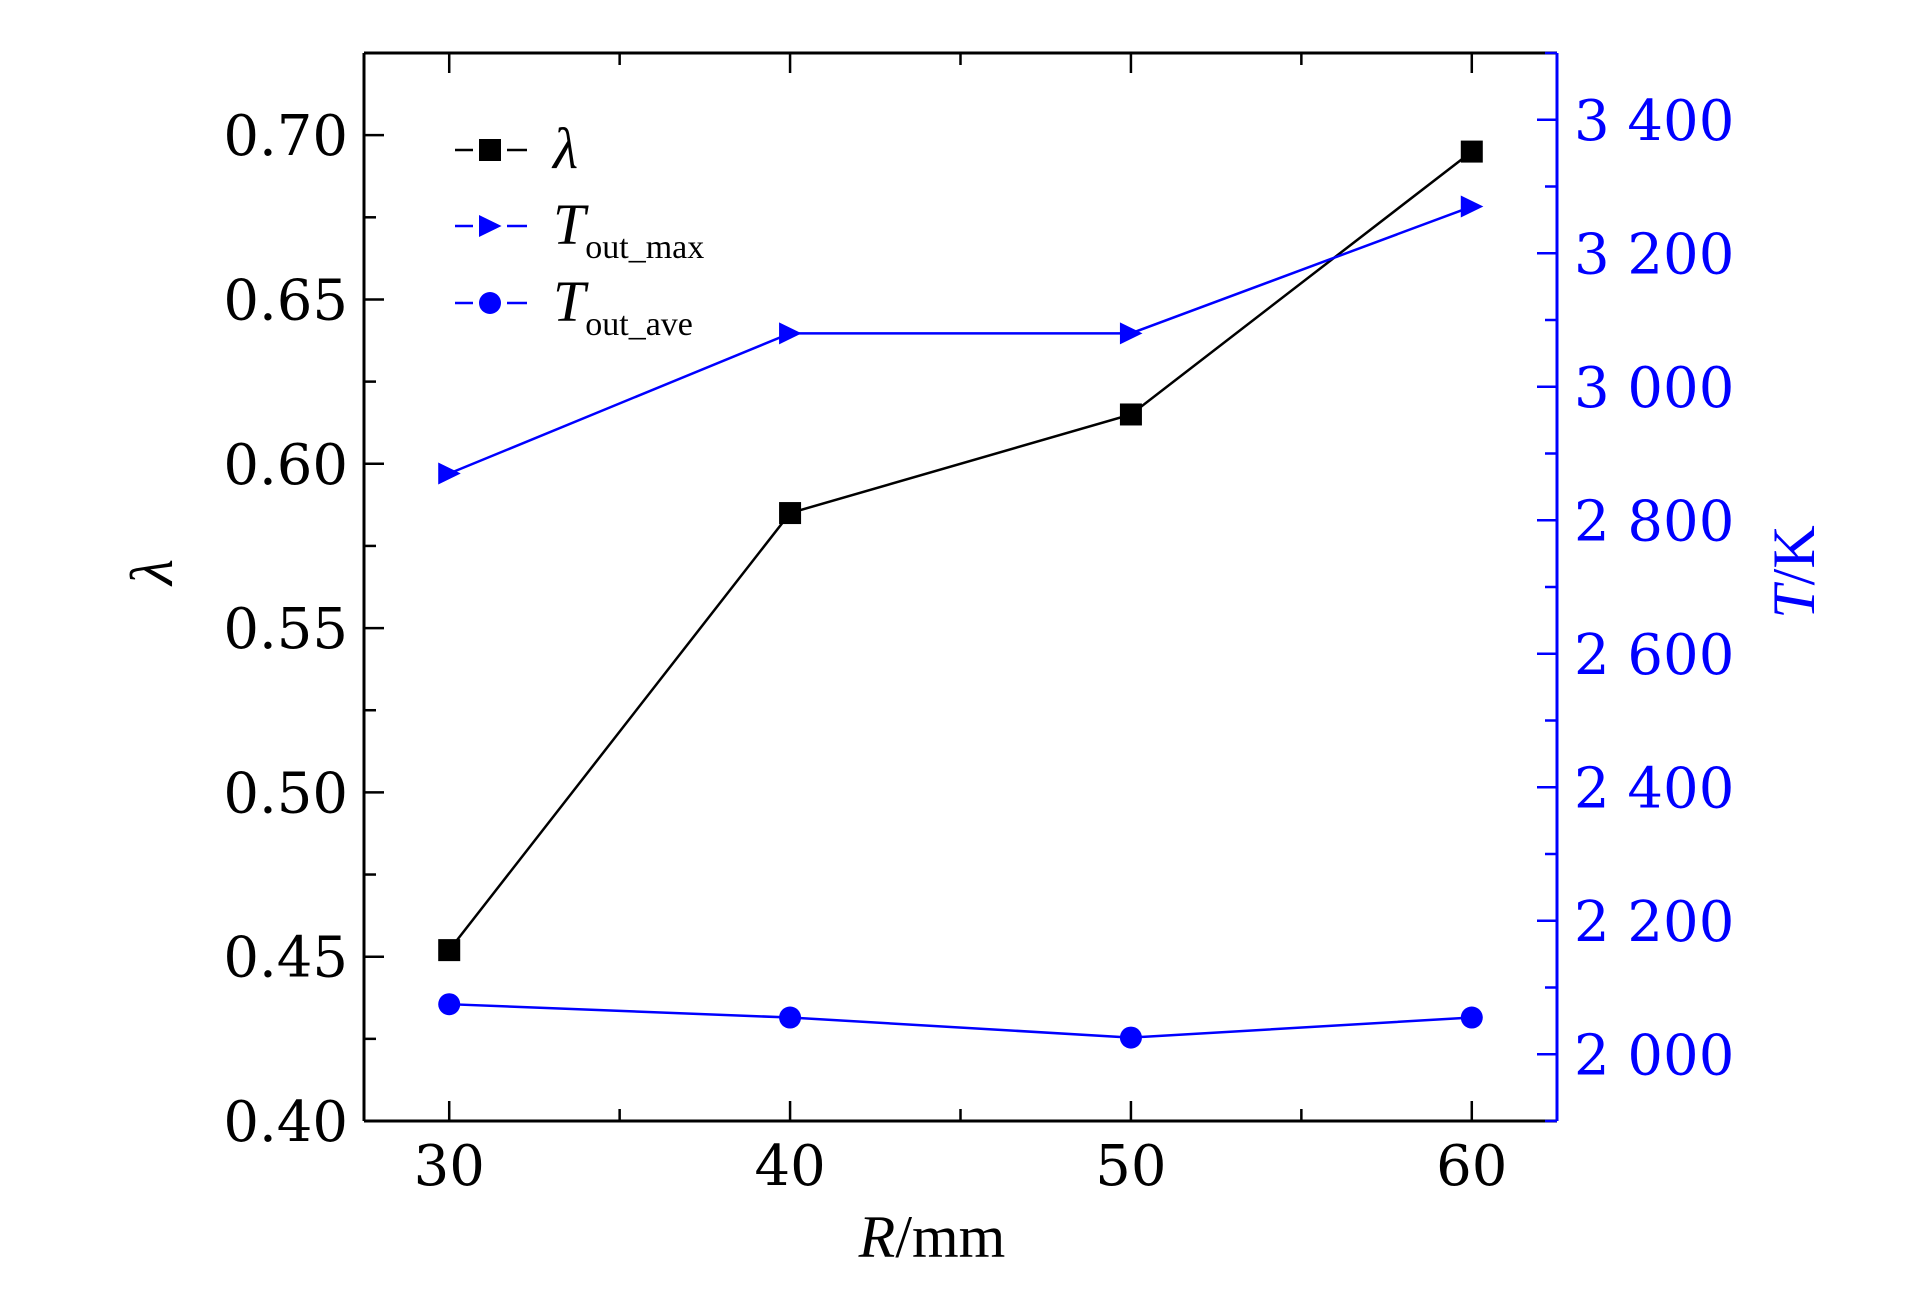  Describe the element at coordinates (1635, 587) in the screenshot. I see `right-y-axis: 2 000 2 200 2 400 2 600 2 800 3 000 3 200 3 400` at that location.